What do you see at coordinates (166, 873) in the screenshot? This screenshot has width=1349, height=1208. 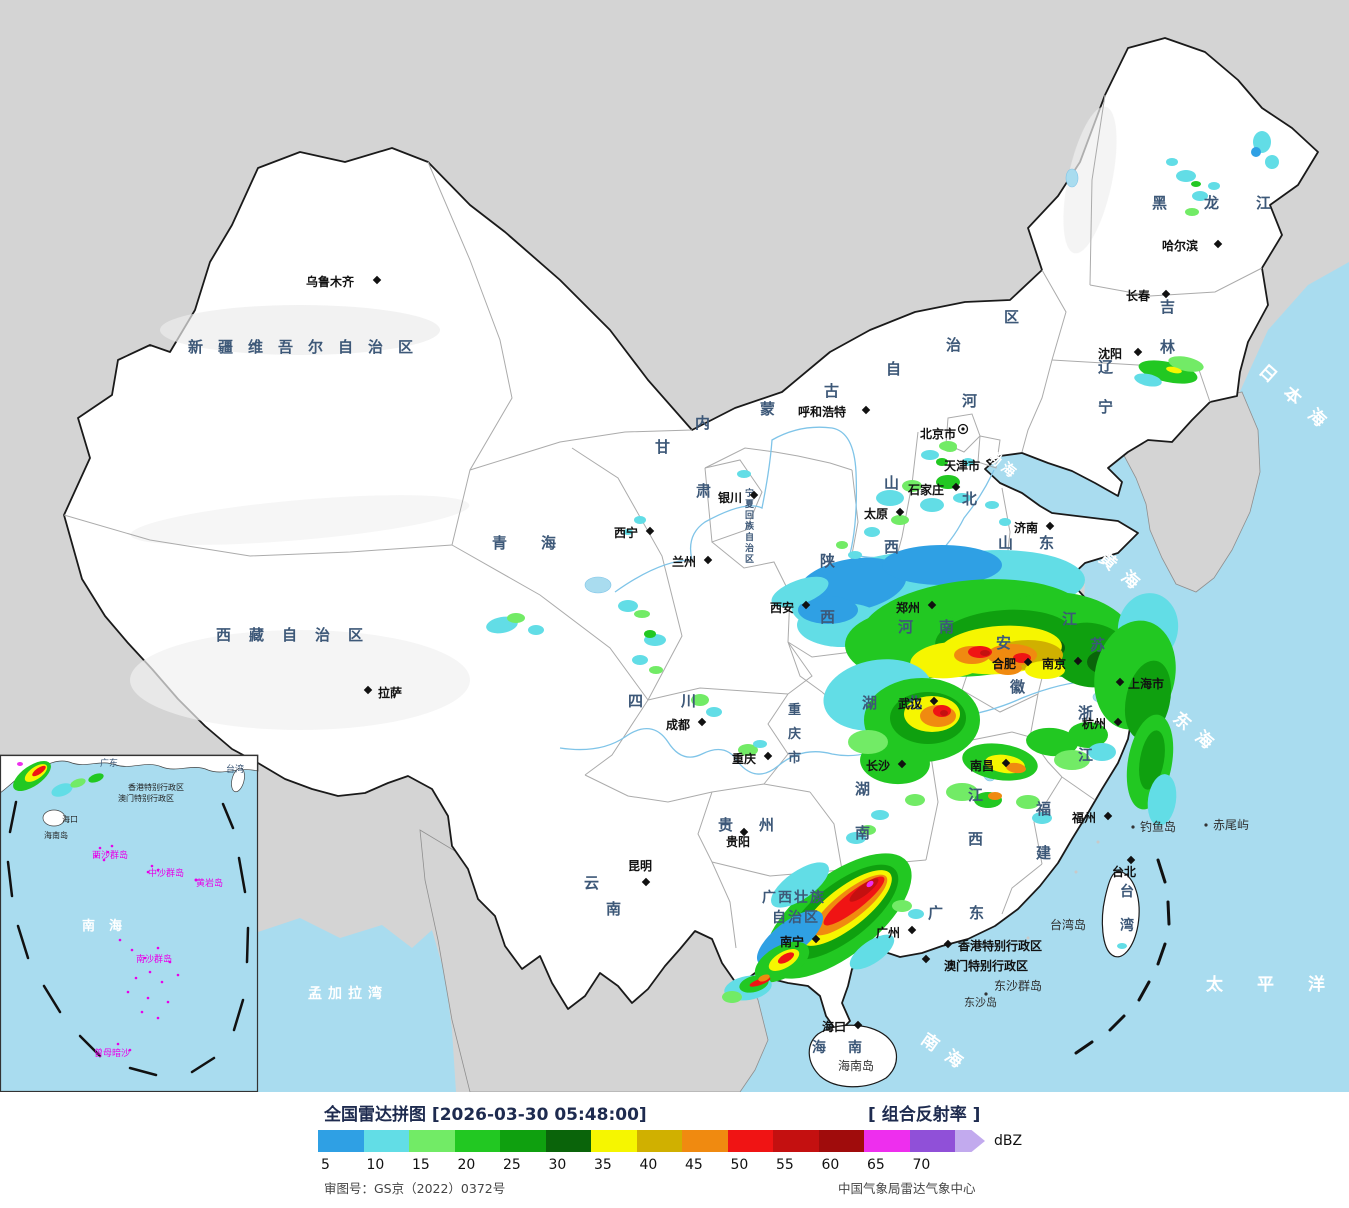 I see `inset-label: 中沙群岛` at bounding box center [166, 873].